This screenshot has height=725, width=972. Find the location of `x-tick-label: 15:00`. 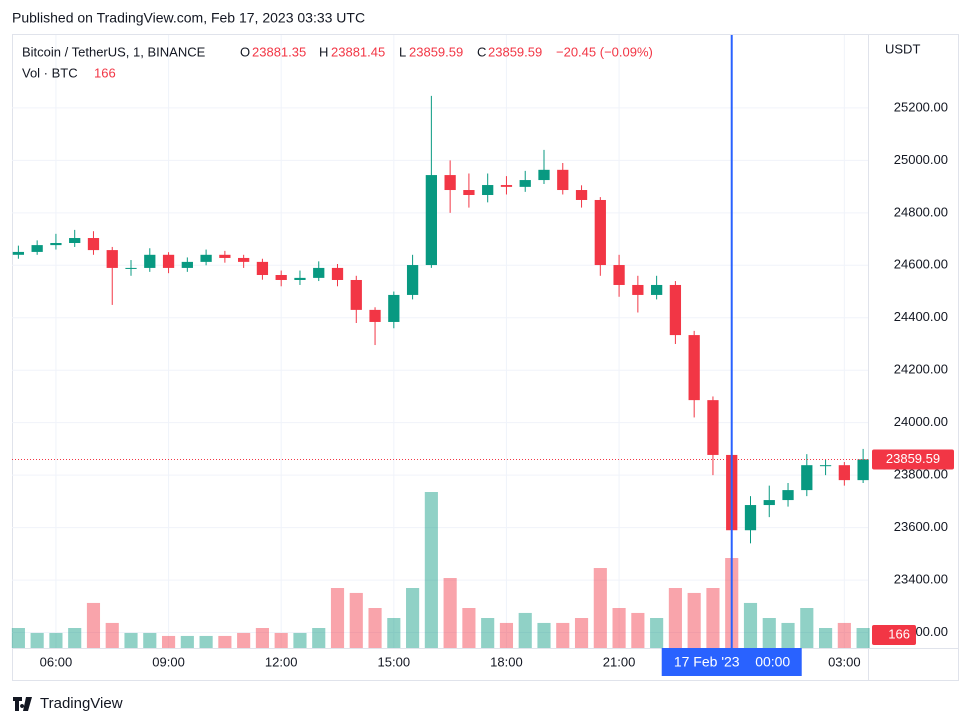

x-tick-label: 15:00 is located at coordinates (394, 661).